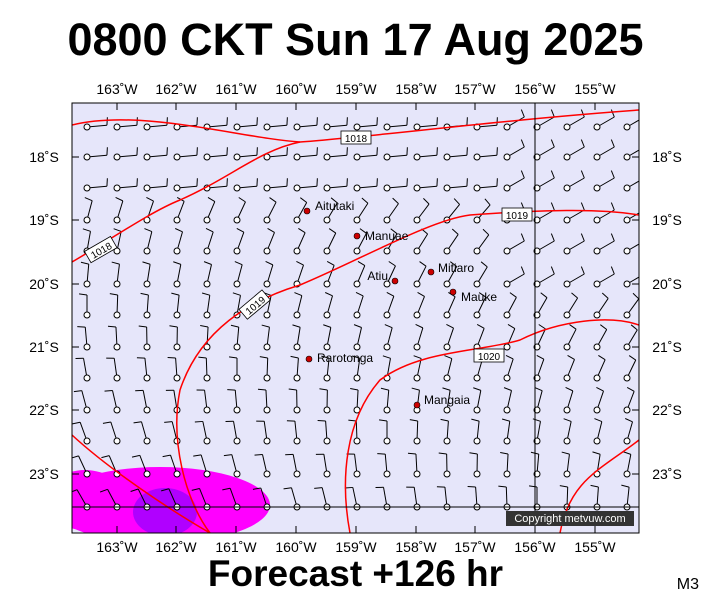  What do you see at coordinates (236, 547) in the screenshot?
I see `lon-label-bottom: 161˚W` at bounding box center [236, 547].